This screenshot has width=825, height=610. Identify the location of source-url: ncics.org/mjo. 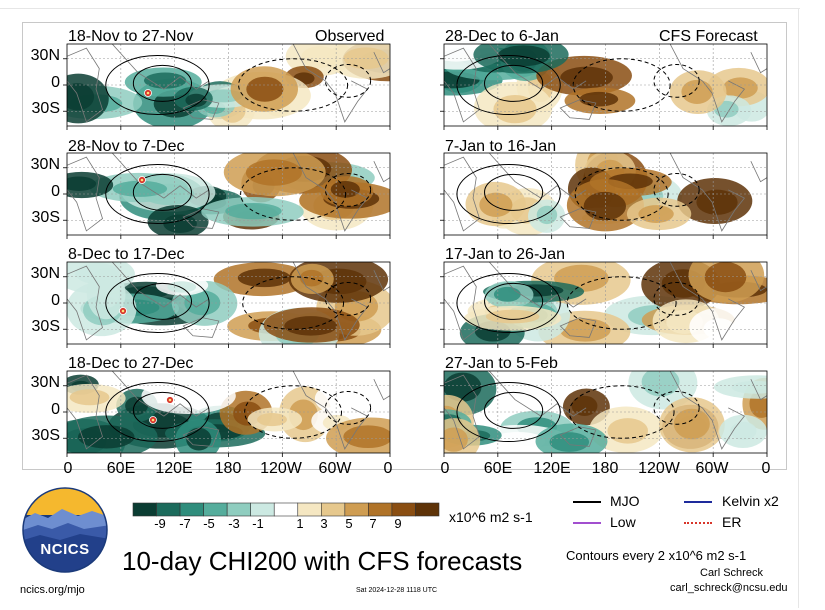
(52, 590).